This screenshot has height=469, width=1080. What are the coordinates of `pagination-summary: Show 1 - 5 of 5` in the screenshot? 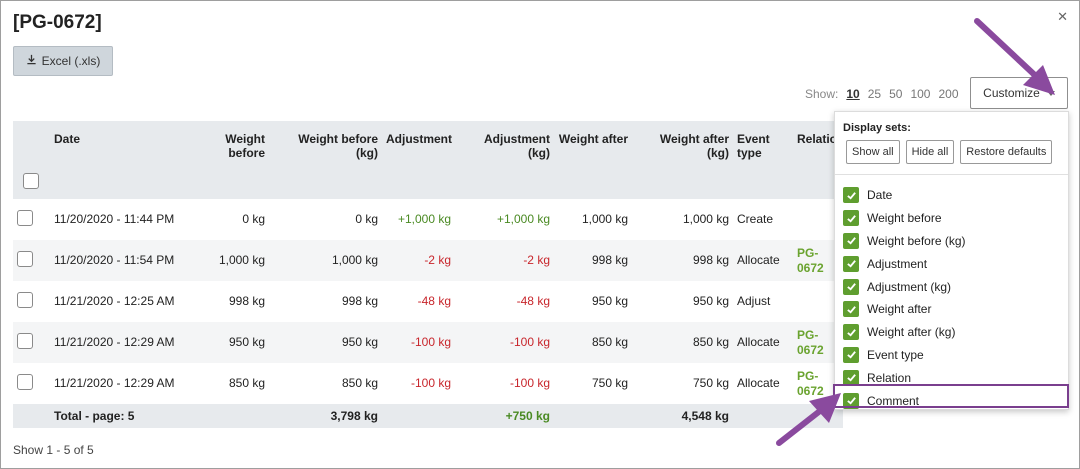 It's located at (53, 450).